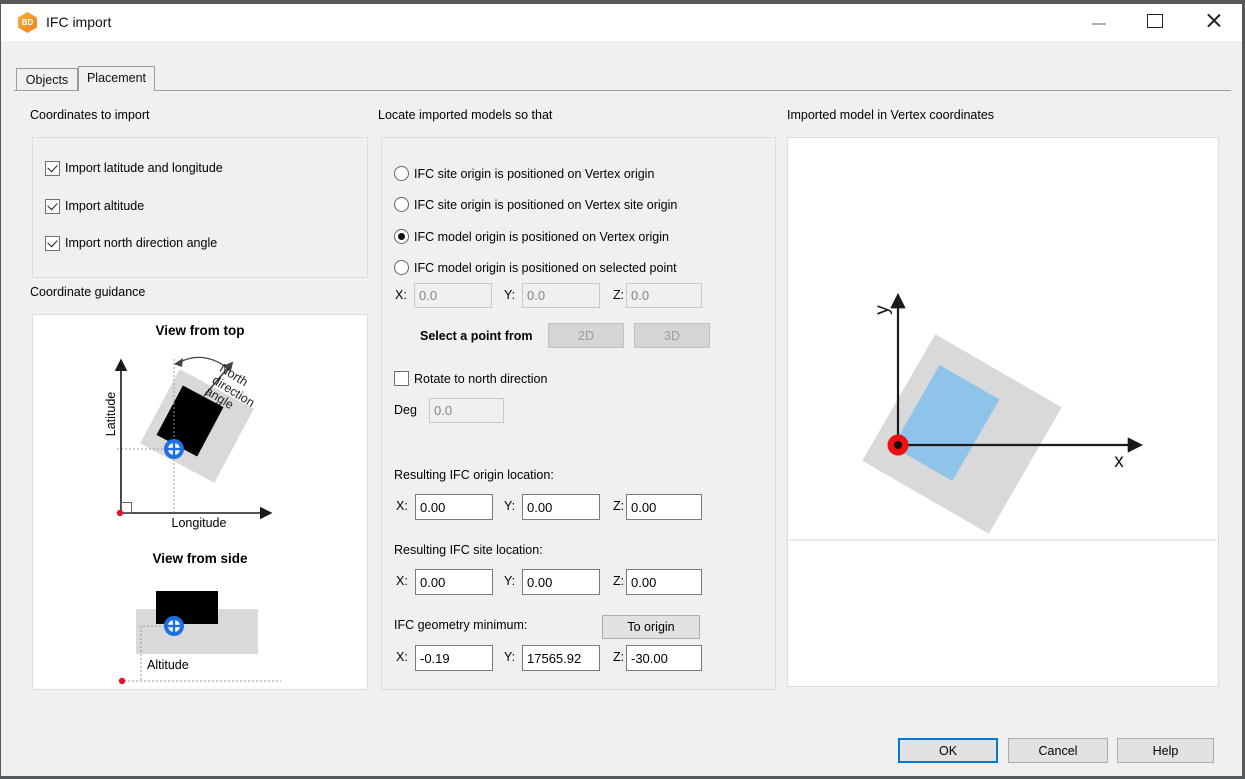 This screenshot has height=779, width=1245. I want to click on select-point-2d-button: 2D, so click(586, 335).